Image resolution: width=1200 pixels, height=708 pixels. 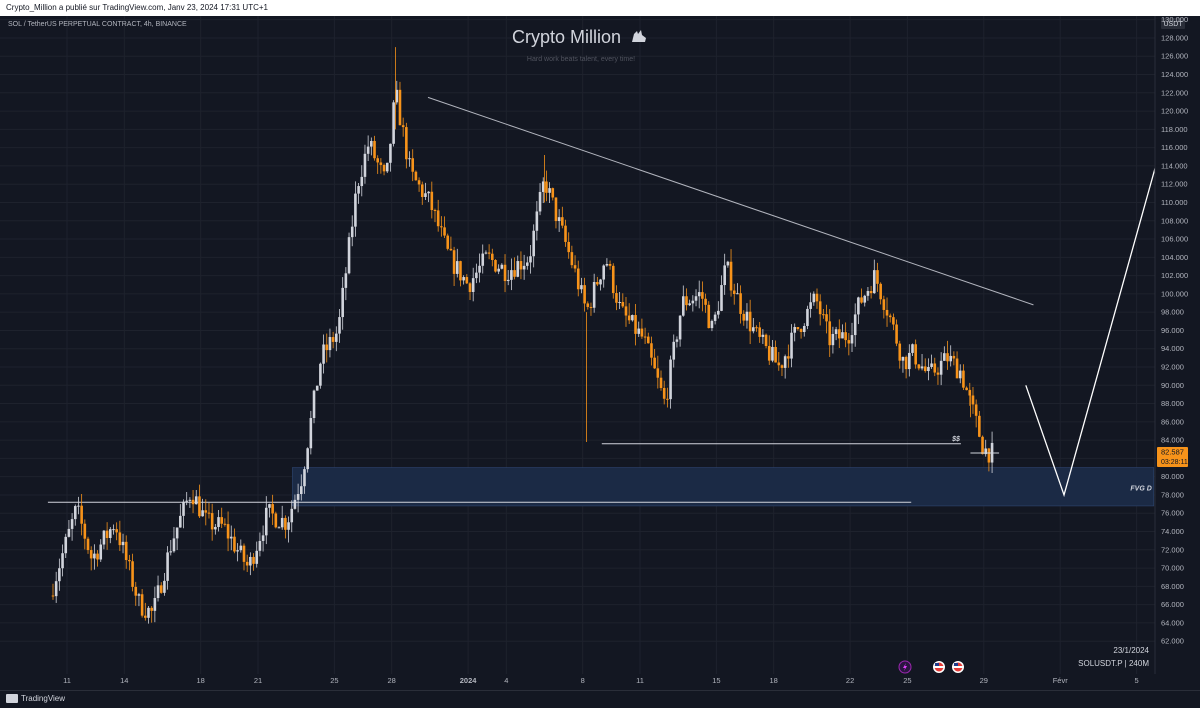 I want to click on y-tick-label: 90.000, so click(x=1172, y=385).